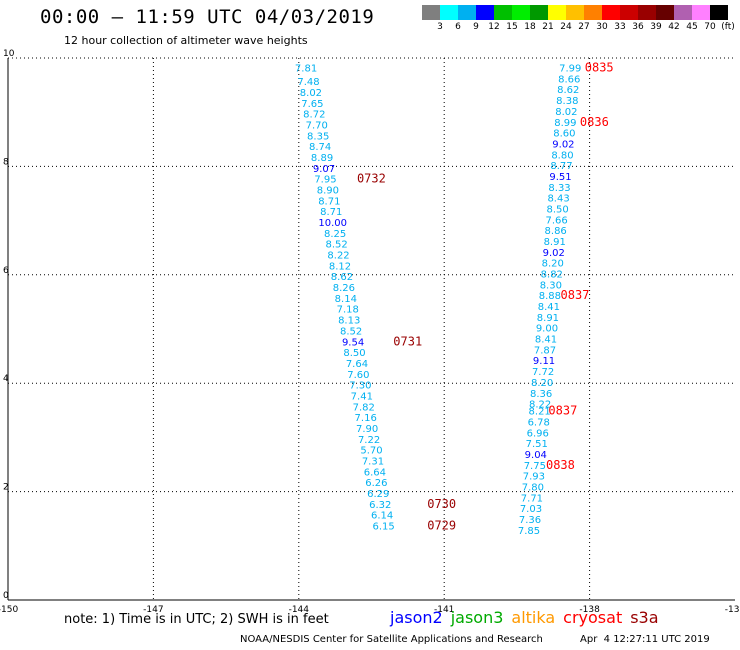  Describe the element at coordinates (541, 394) in the screenshot. I see `wave-height-value: 8.36` at that location.